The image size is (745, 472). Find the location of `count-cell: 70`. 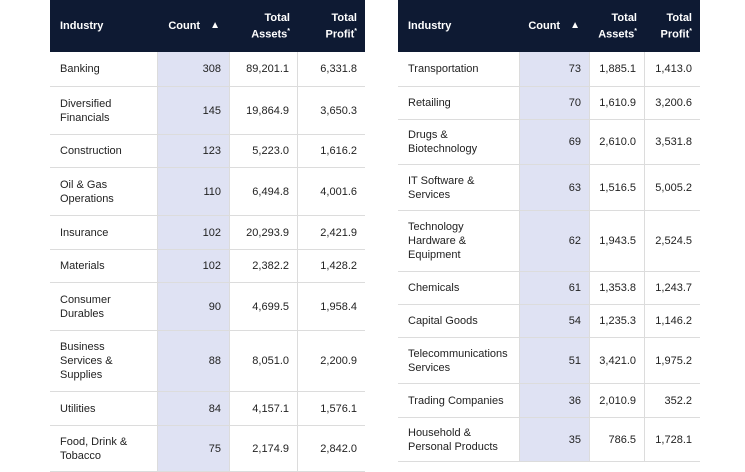

count-cell: 70 is located at coordinates (555, 103).